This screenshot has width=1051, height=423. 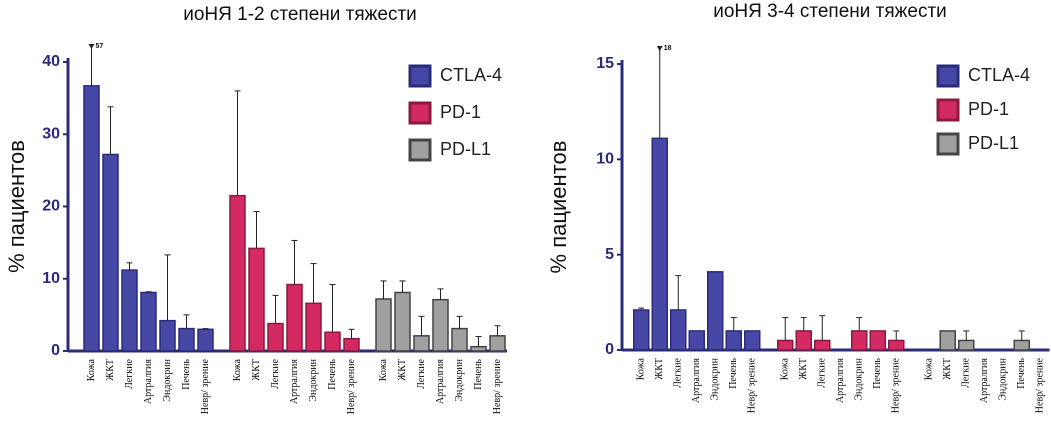 I want to click on y-tick-label: 5, so click(x=609, y=254).